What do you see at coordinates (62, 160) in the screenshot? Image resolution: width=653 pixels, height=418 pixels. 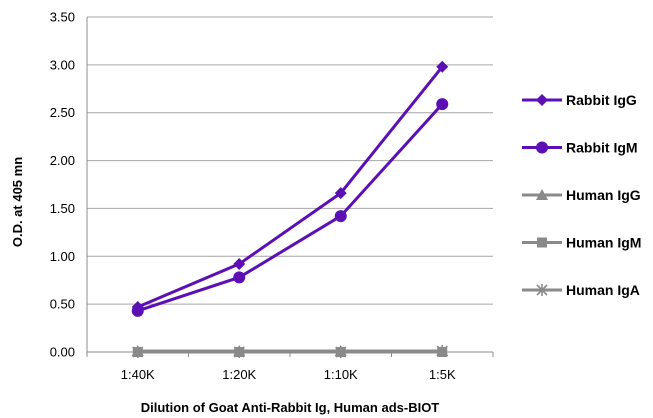 I see `y-tick-label: 2.00` at bounding box center [62, 160].